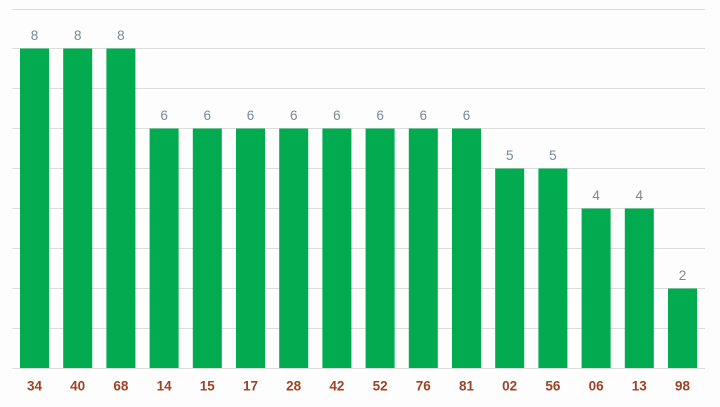  Describe the element at coordinates (294, 386) in the screenshot. I see `svg-text: 28` at that location.